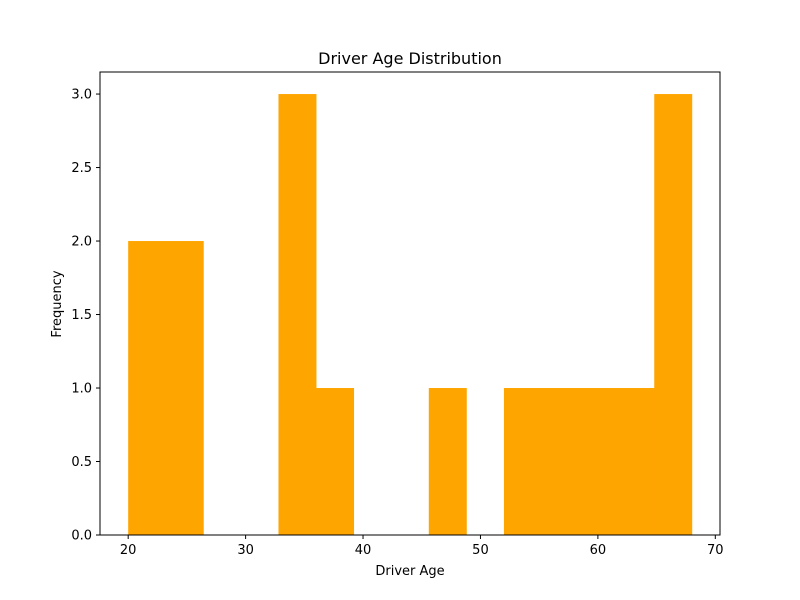 The width and height of the screenshot is (800, 600). What do you see at coordinates (81, 462) in the screenshot?
I see `y-tick-label: 0.5` at bounding box center [81, 462].